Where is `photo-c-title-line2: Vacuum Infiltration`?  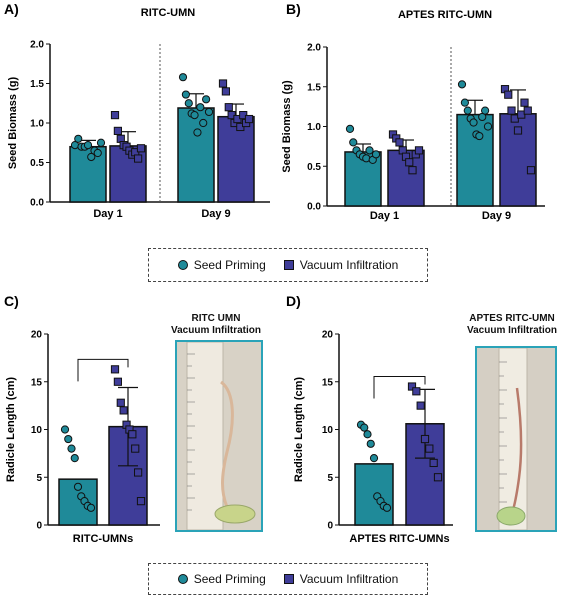
photo-c-title-line2: Vacuum Infiltration is located at coordinates (215, 330).